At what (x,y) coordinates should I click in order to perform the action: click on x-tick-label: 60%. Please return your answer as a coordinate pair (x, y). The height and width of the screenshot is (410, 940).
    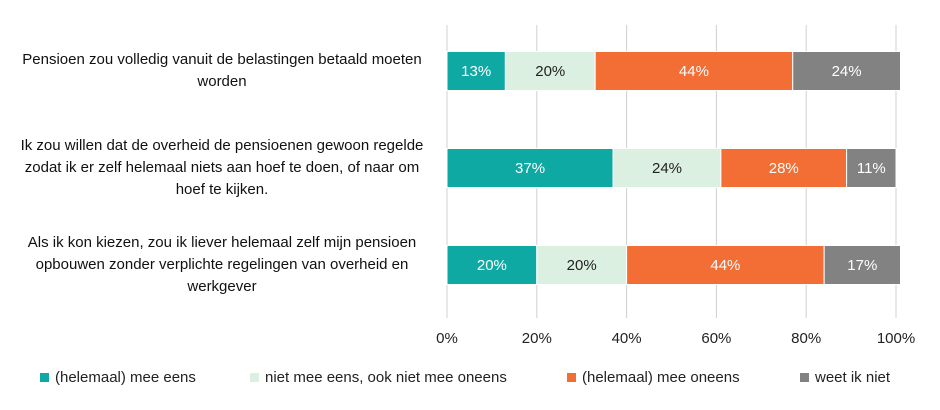
    Looking at the image, I should click on (716, 338).